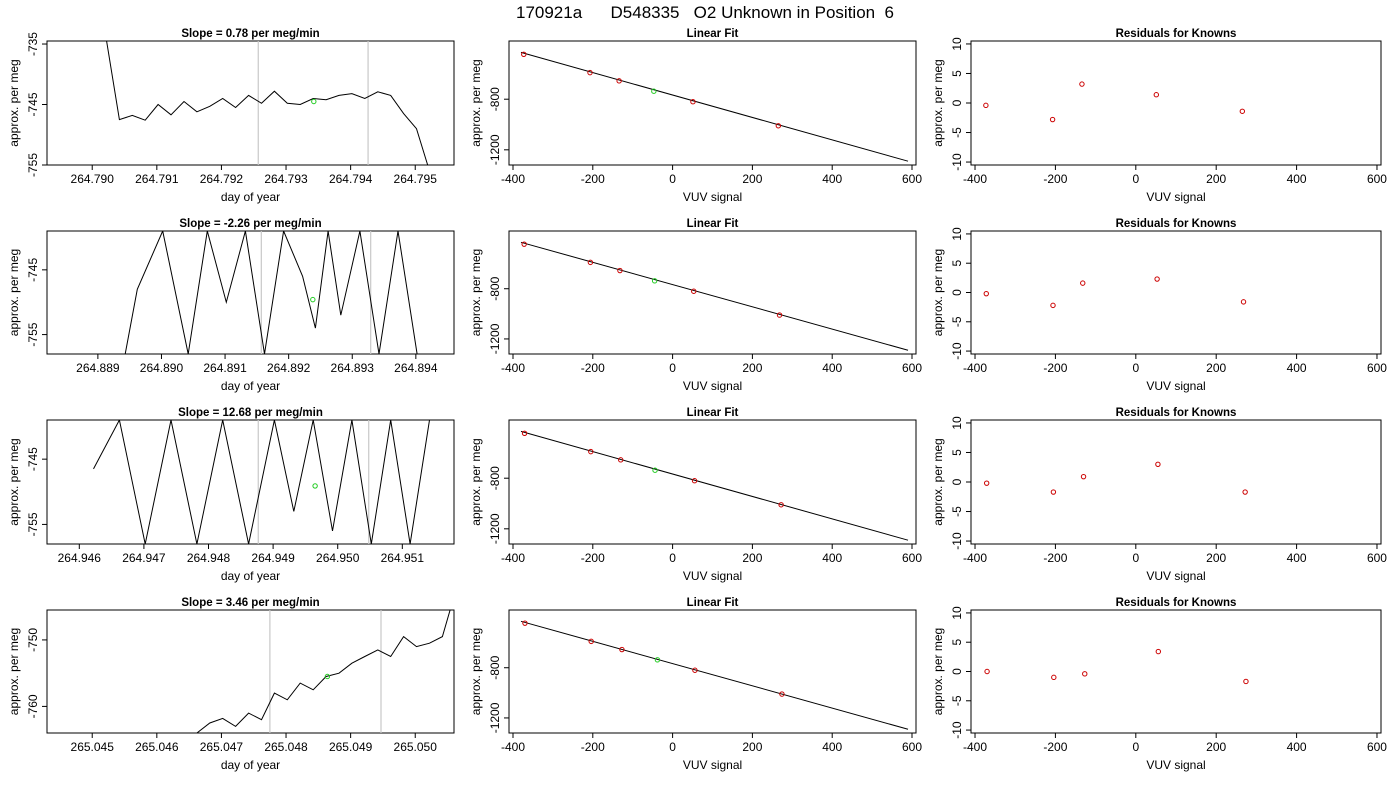  What do you see at coordinates (912, 179) in the screenshot?
I see `linear-fit-1-x-tick-label: 600` at bounding box center [912, 179].